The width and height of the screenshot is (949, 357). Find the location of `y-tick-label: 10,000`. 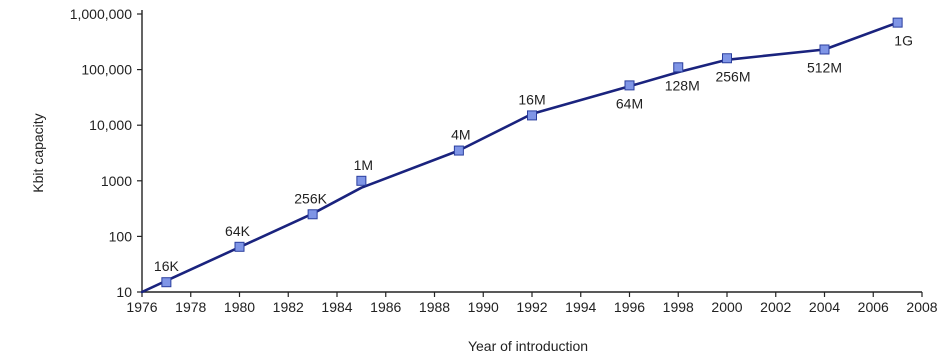

y-tick-label: 10,000 is located at coordinates (110, 125).